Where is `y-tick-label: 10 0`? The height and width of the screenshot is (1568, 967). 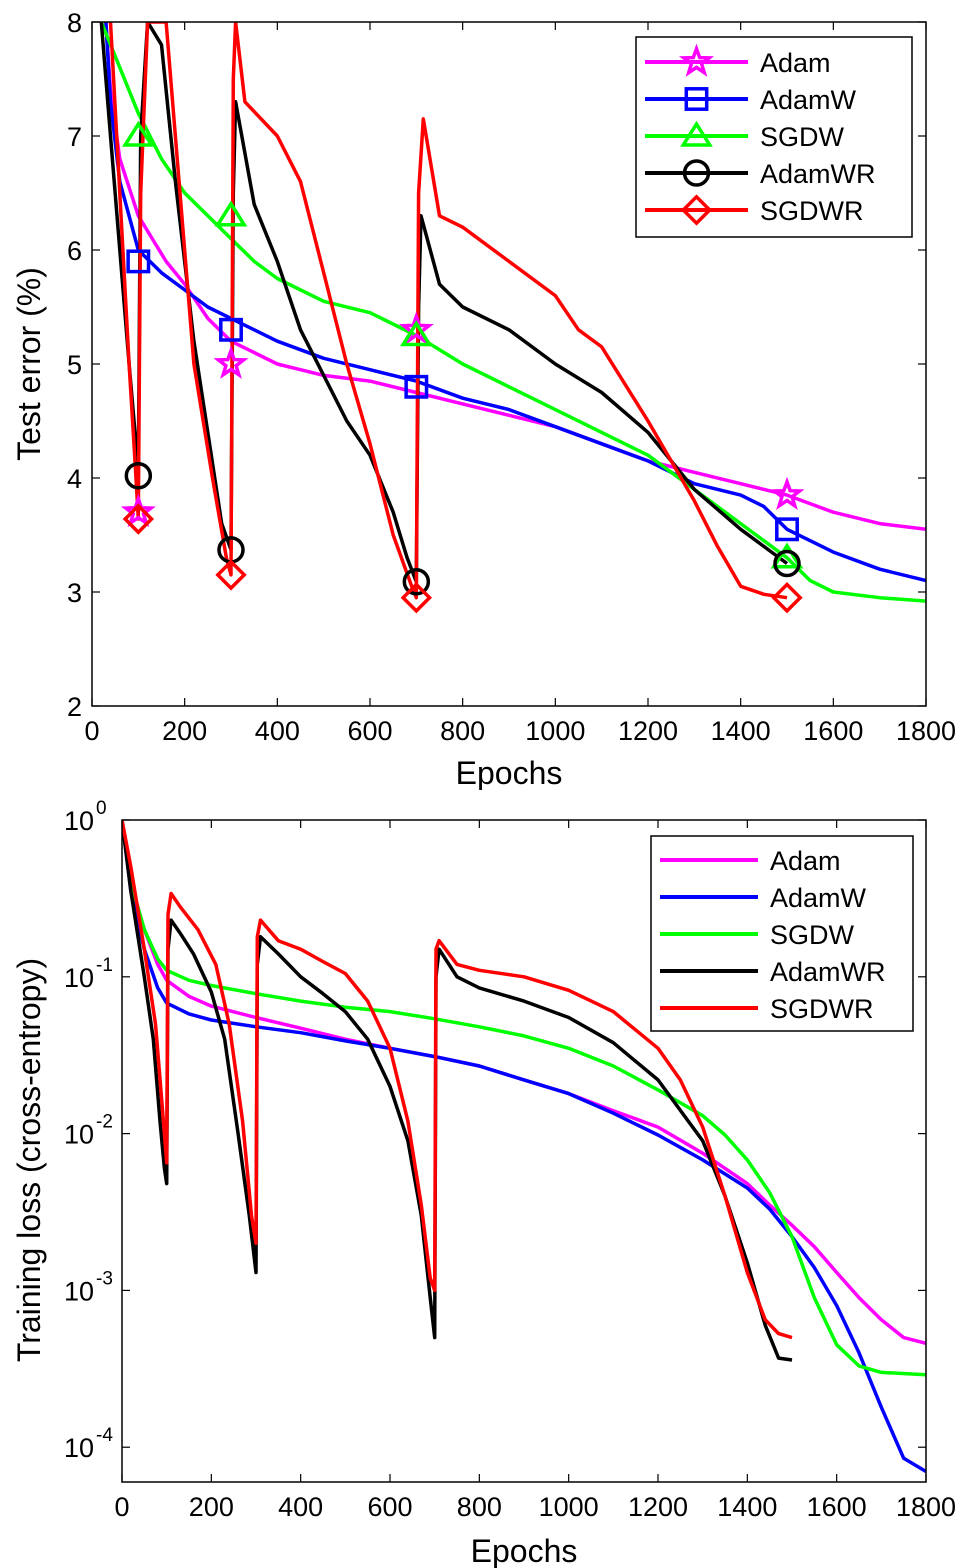
y-tick-label: 10 0 is located at coordinates (85, 817).